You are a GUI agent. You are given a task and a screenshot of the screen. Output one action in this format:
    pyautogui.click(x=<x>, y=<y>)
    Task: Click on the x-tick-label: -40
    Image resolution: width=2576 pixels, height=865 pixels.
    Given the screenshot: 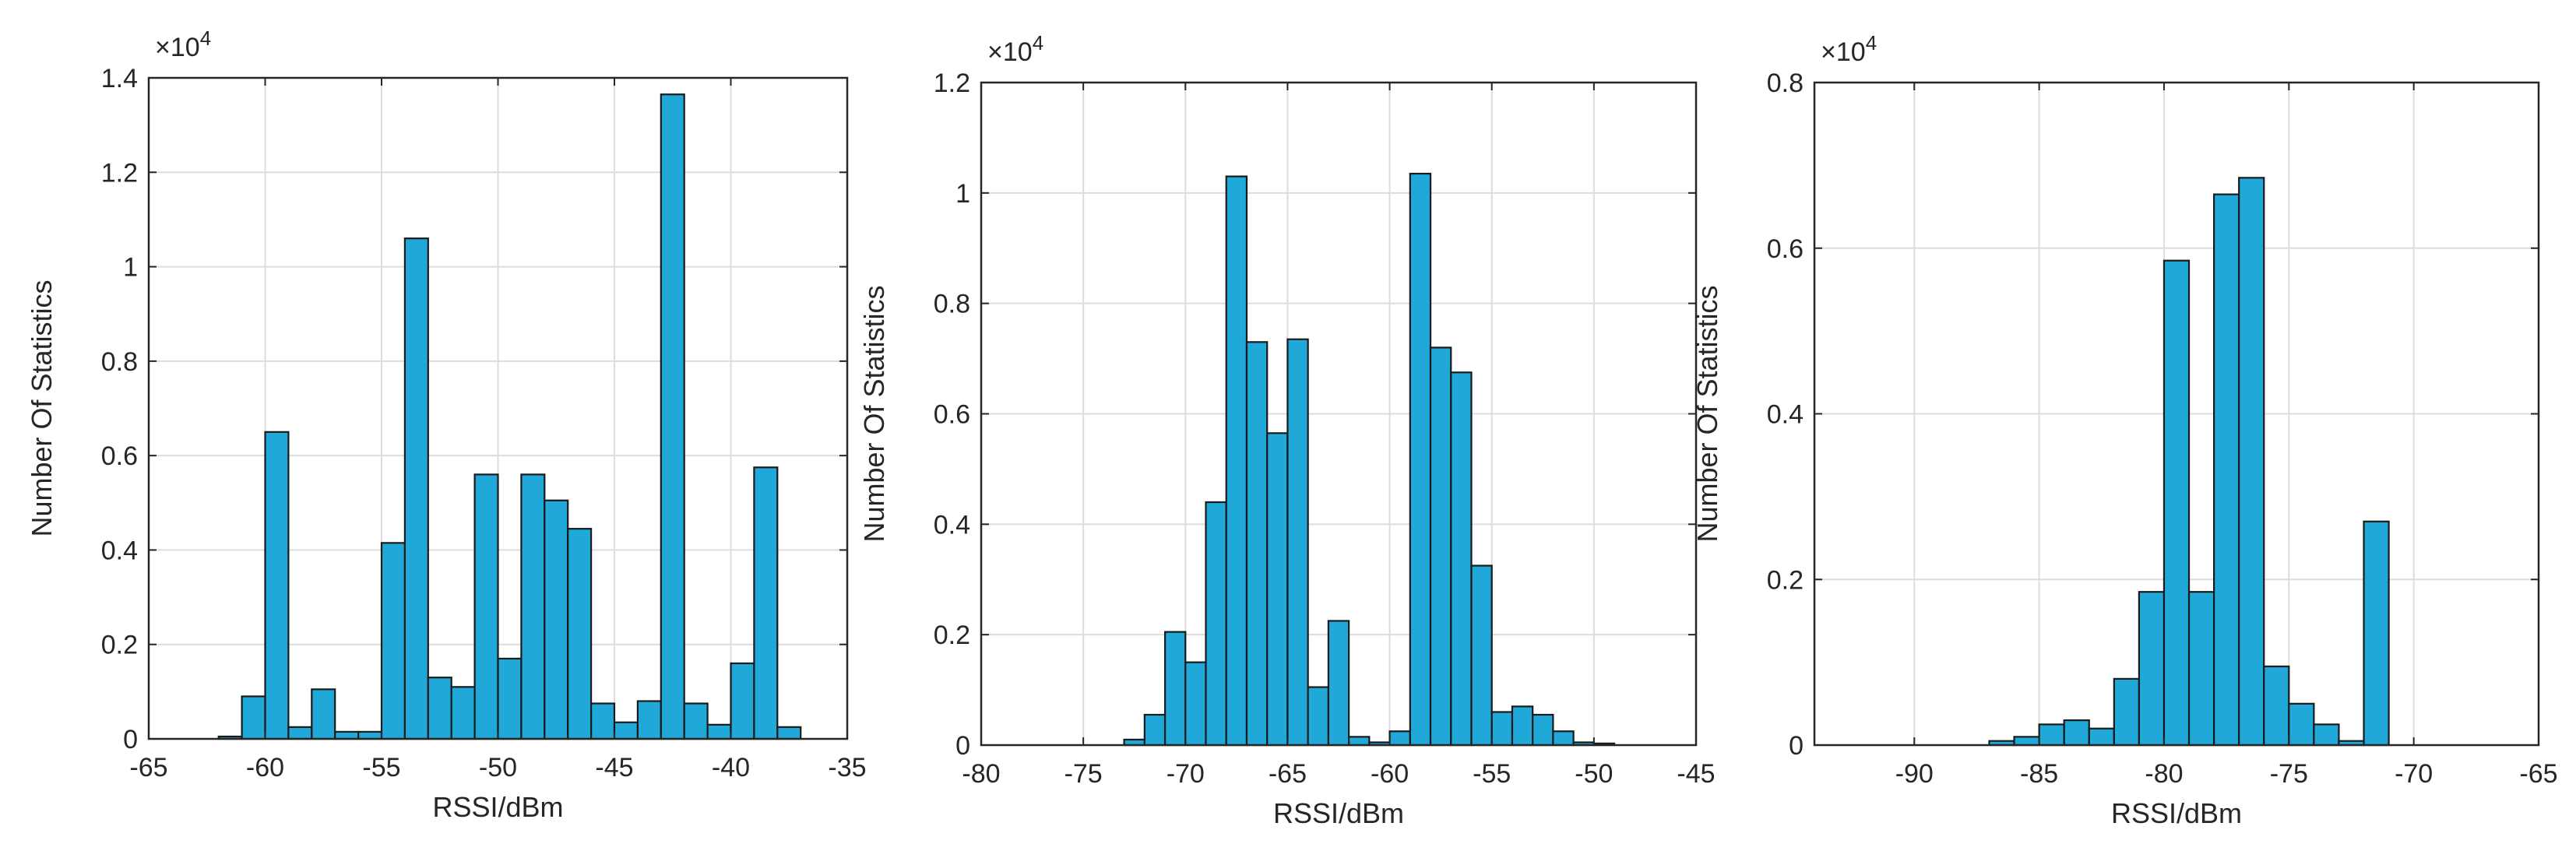 What is the action you would take?
    pyautogui.click(x=731, y=767)
    